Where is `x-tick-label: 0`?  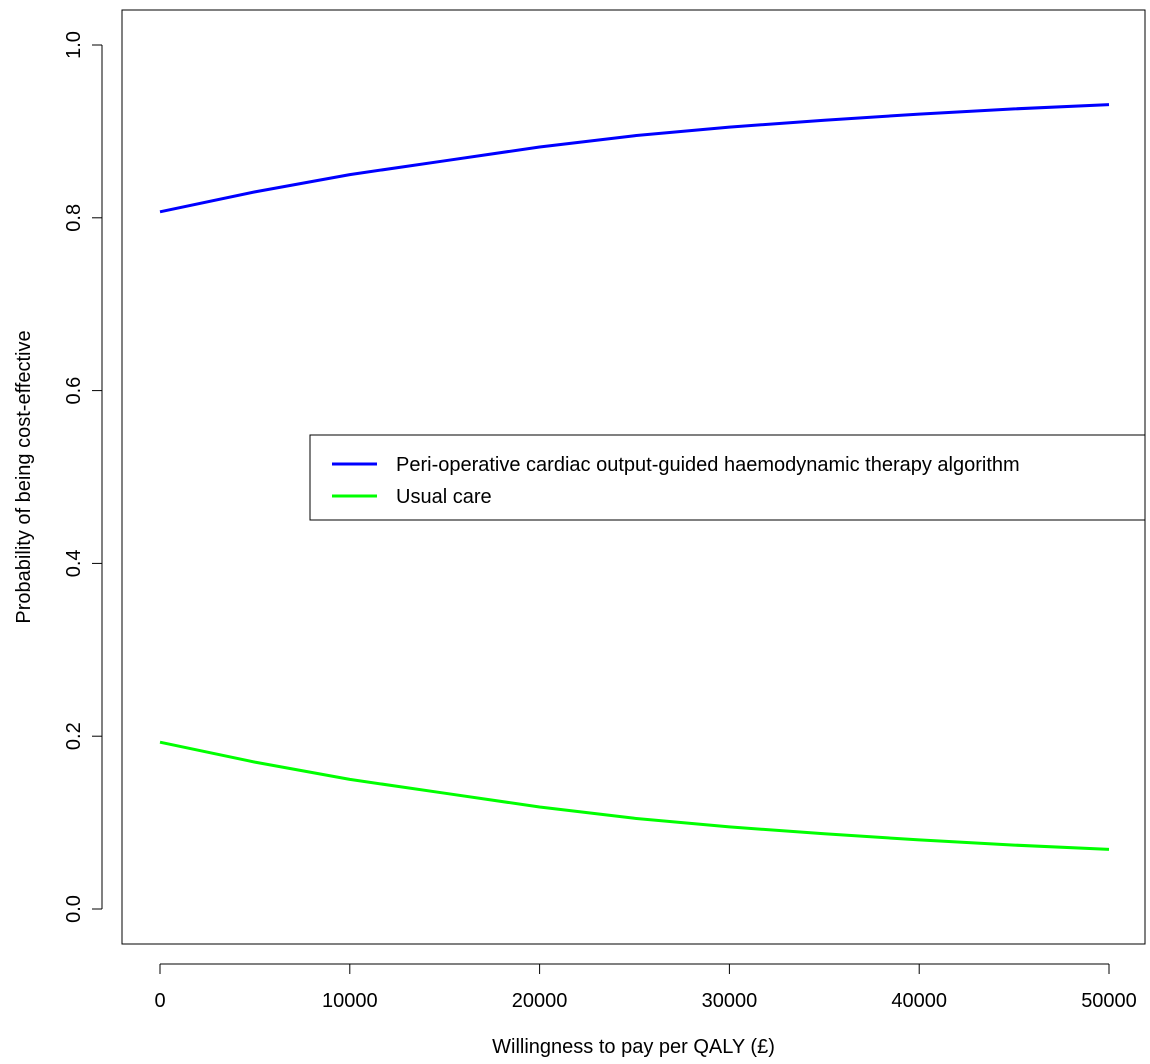
x-tick-label: 0 is located at coordinates (159, 1001).